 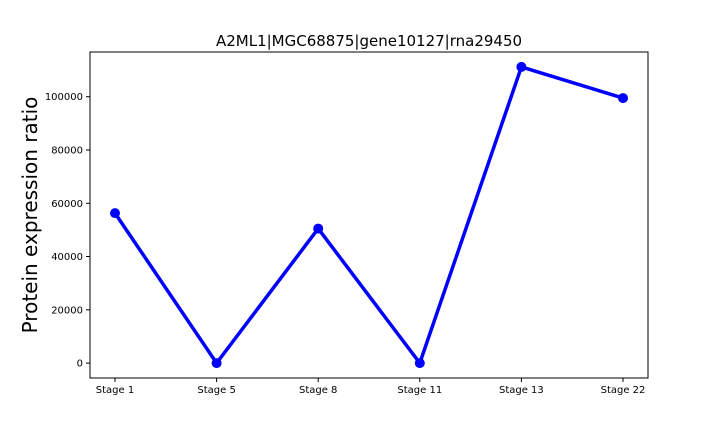 What do you see at coordinates (67, 257) in the screenshot?
I see `y-tick-label: 40000` at bounding box center [67, 257].